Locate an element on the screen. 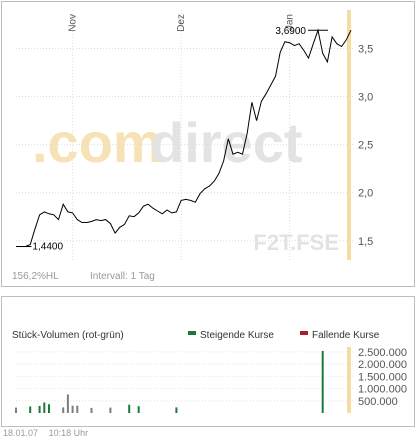 Image resolution: width=417 pixels, height=443 pixels. range-info: 156,2%HL is located at coordinates (35, 276).